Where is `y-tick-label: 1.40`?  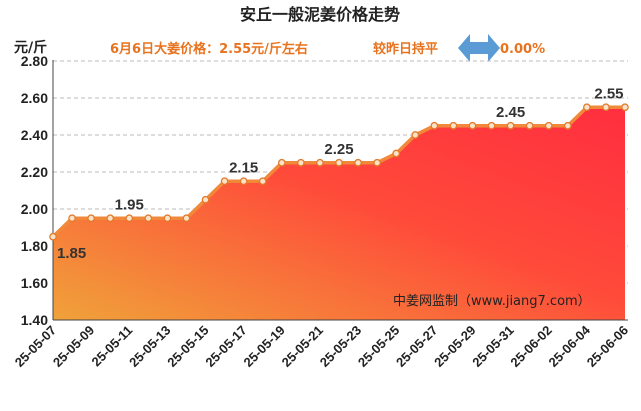
y-tick-label: 1.40 is located at coordinates (34, 320).